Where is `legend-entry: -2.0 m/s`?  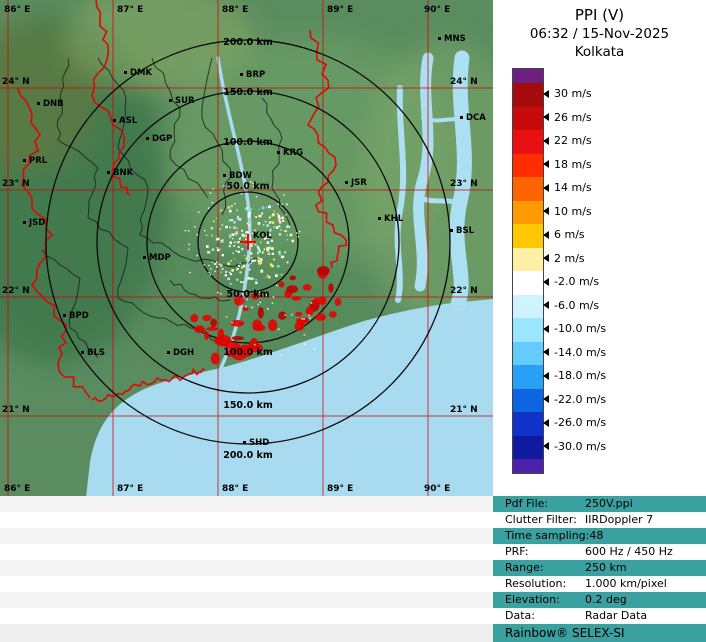 legend-entry: -2.0 m/s is located at coordinates (571, 282).